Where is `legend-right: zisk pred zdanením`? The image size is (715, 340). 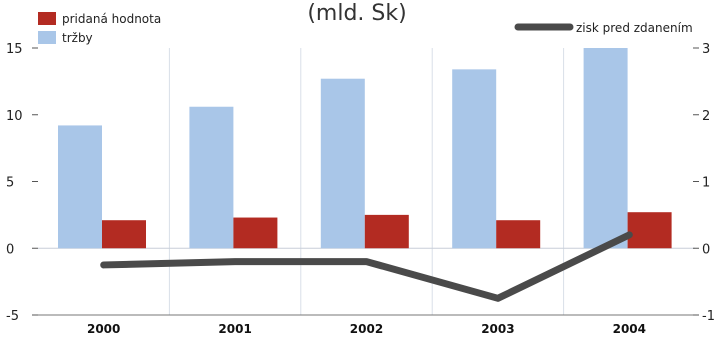 legend-right: zisk pred zdanením is located at coordinates (603, 28).